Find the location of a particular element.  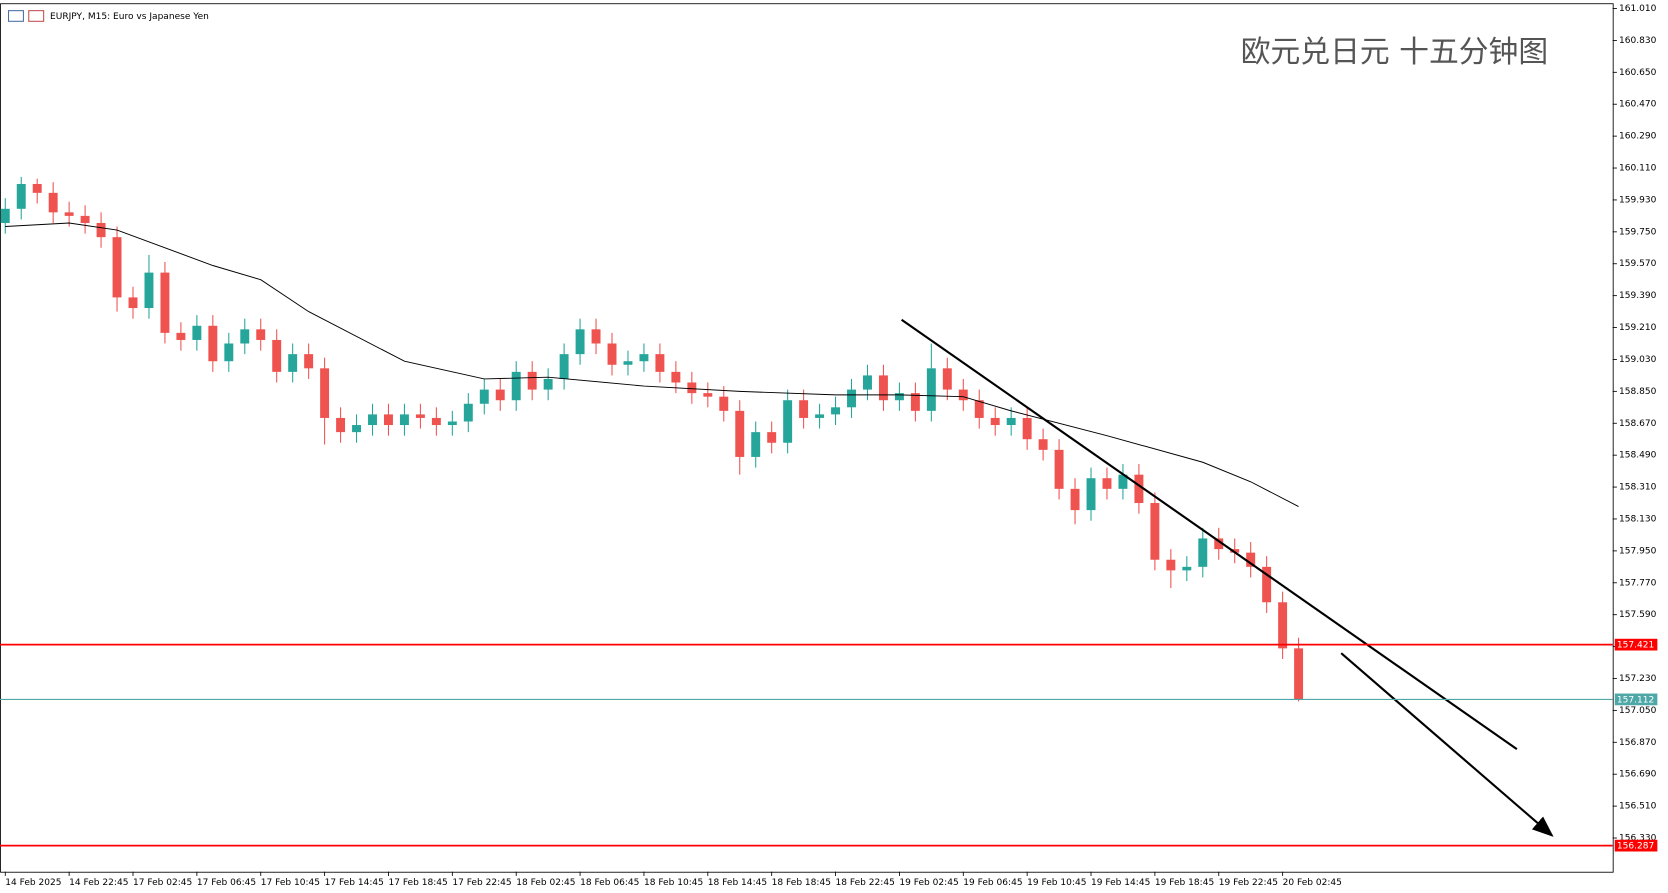

x-tick-label: 19 Feb 22:45 is located at coordinates (1248, 883).